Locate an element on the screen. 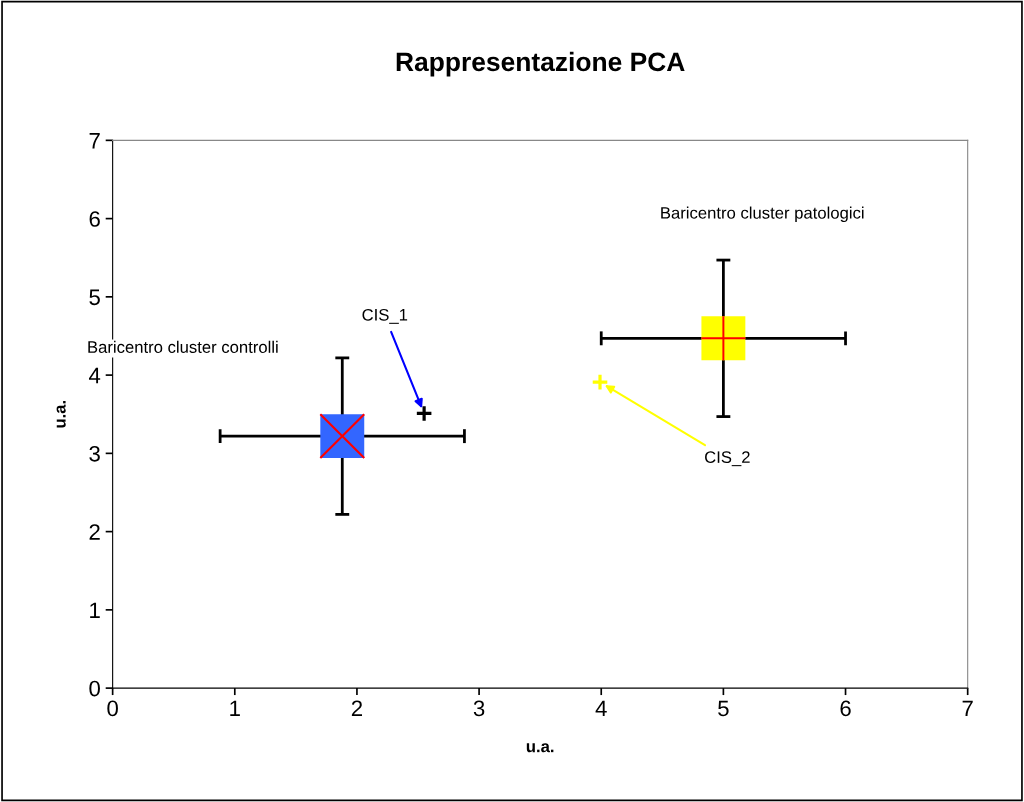  x-axis-title: u.a. is located at coordinates (540, 748).